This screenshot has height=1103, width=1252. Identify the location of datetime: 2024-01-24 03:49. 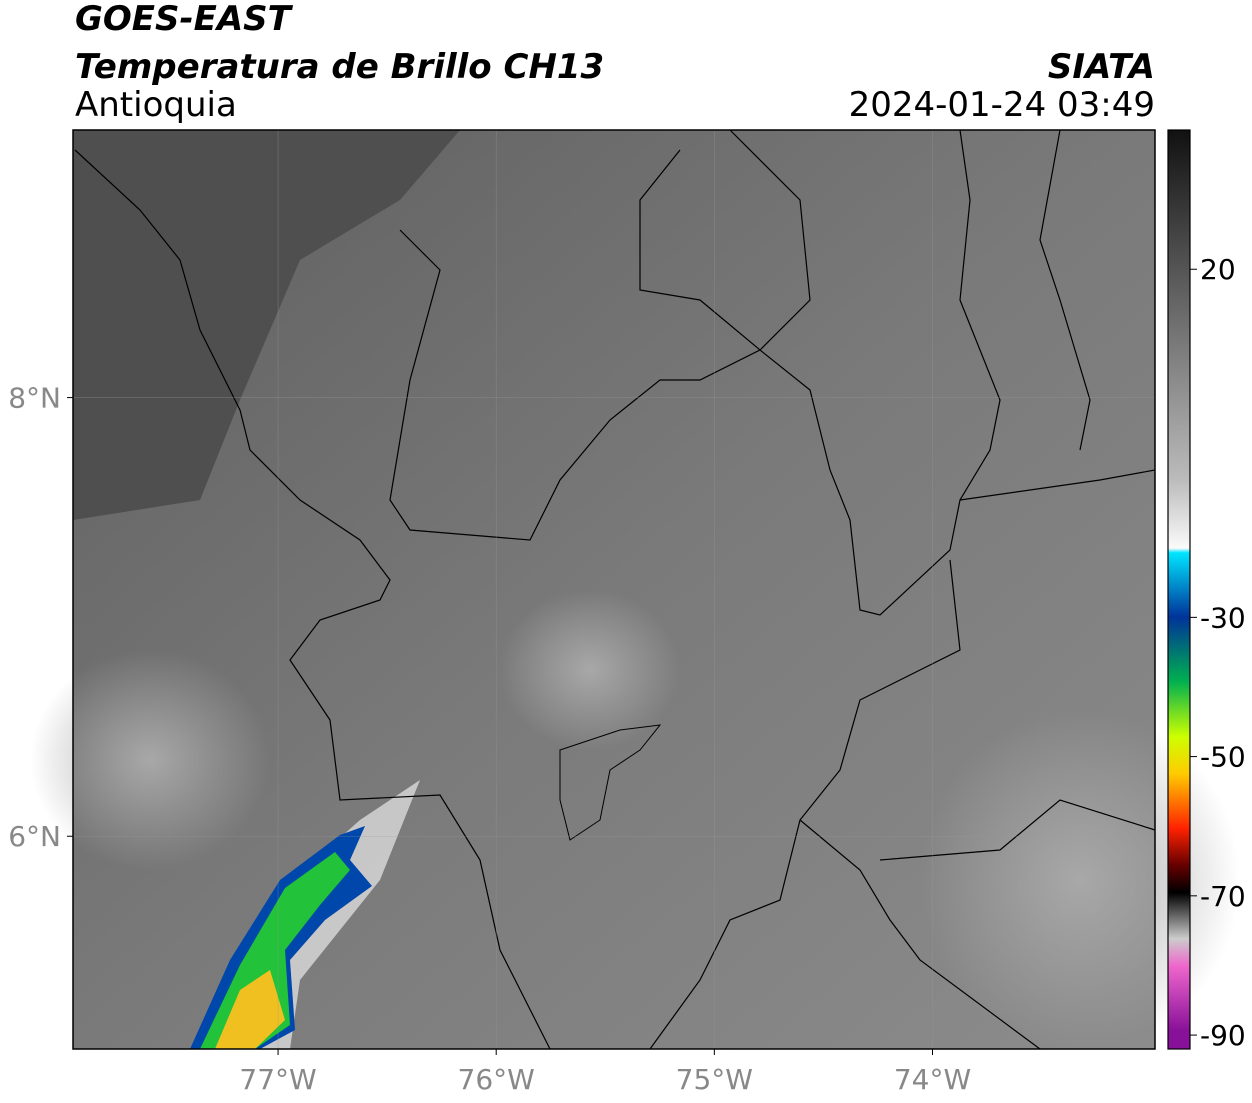
(1002, 105).